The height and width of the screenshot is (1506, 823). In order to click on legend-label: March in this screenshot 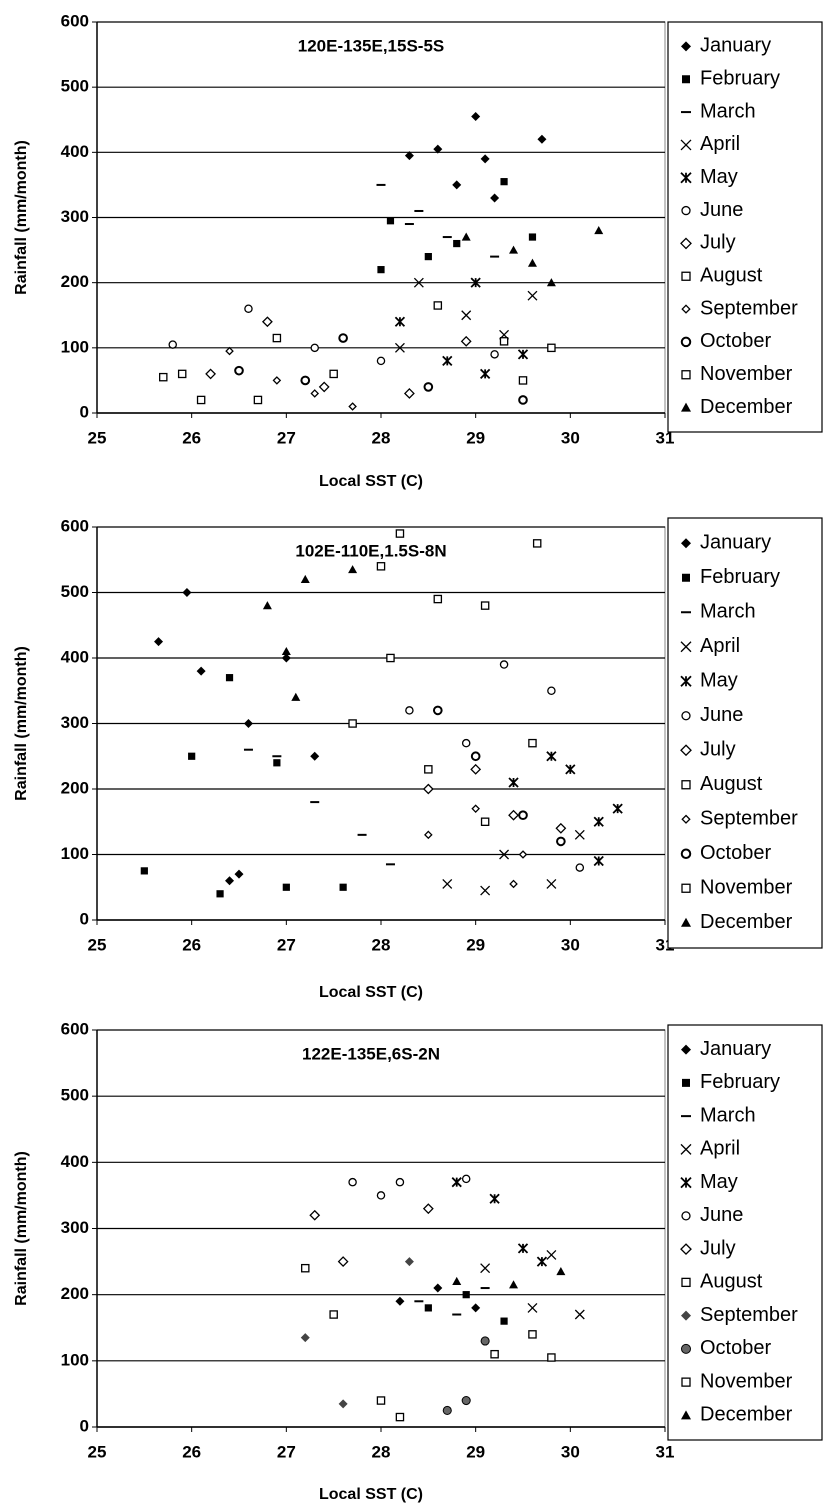, I will do `click(728, 111)`.